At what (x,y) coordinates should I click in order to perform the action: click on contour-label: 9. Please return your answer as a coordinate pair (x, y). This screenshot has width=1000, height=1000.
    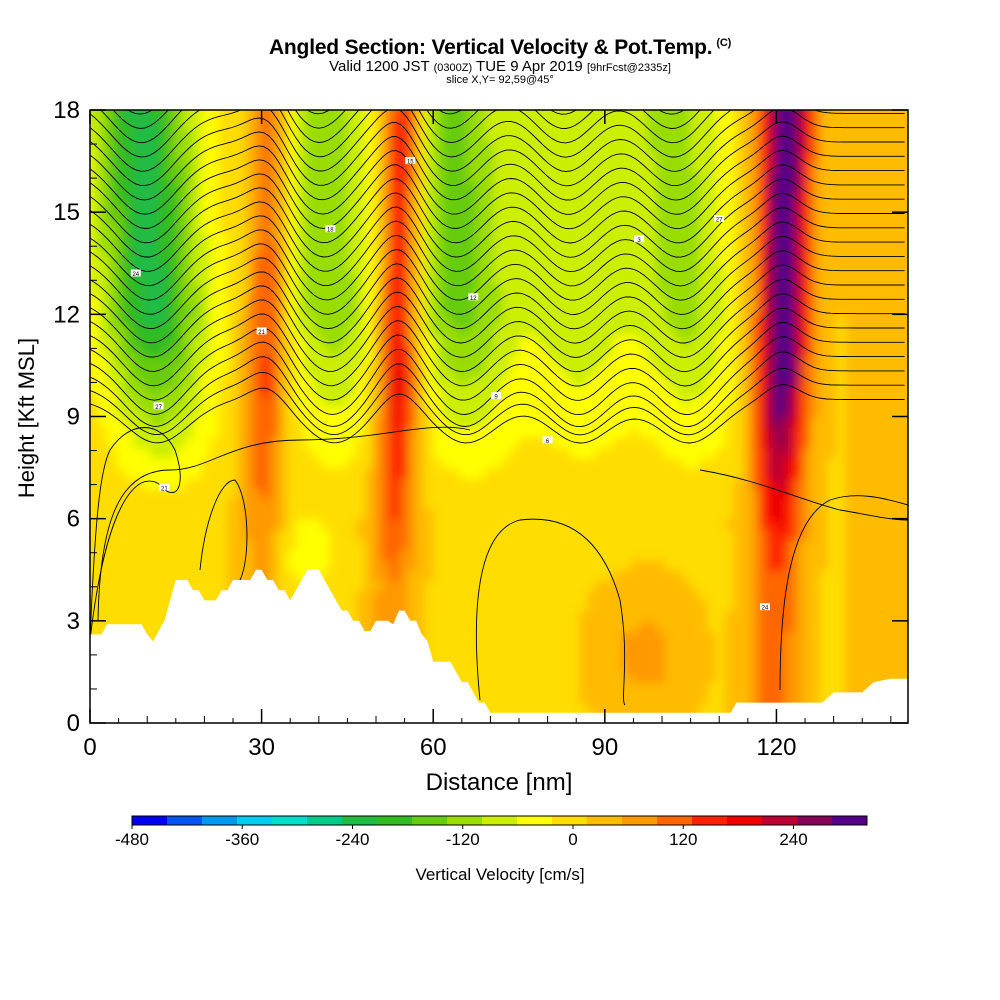
    Looking at the image, I should click on (496, 396).